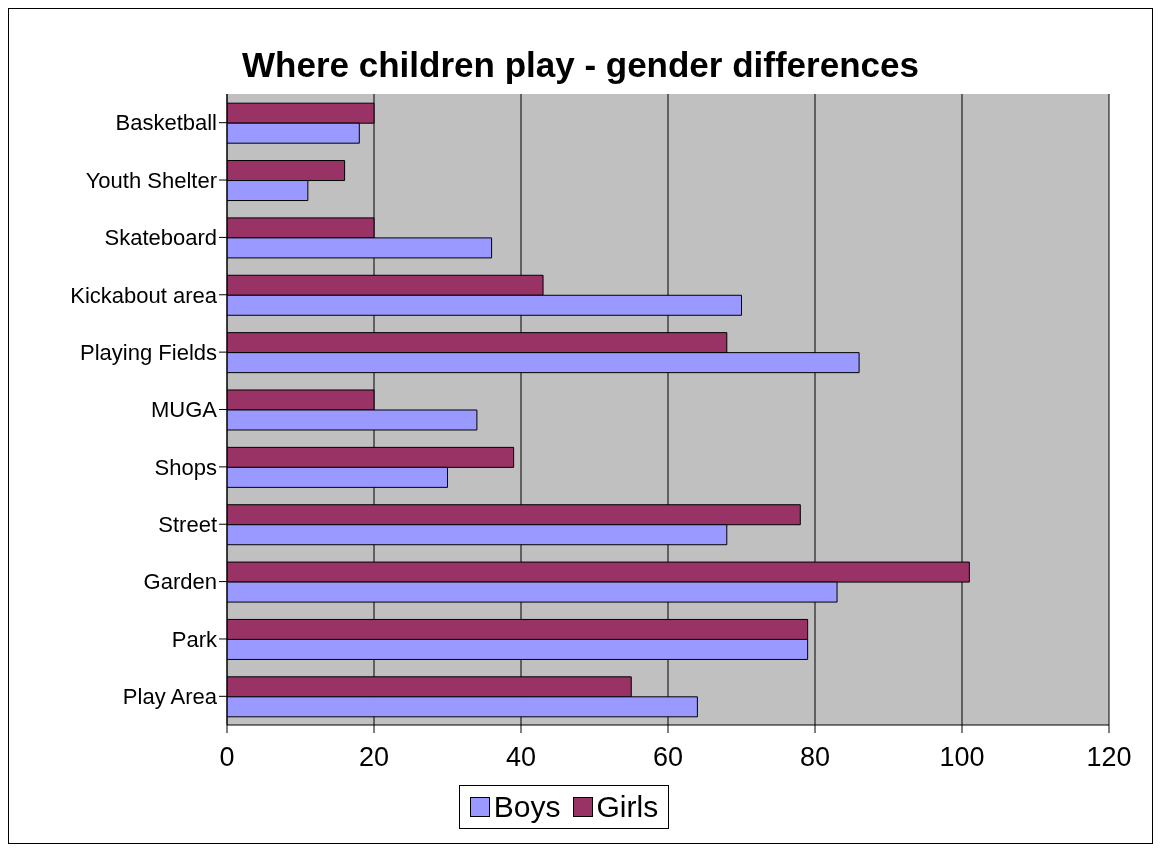 This screenshot has width=1161, height=852. Describe the element at coordinates (374, 757) in the screenshot. I see `x-tick-label: 20` at that location.